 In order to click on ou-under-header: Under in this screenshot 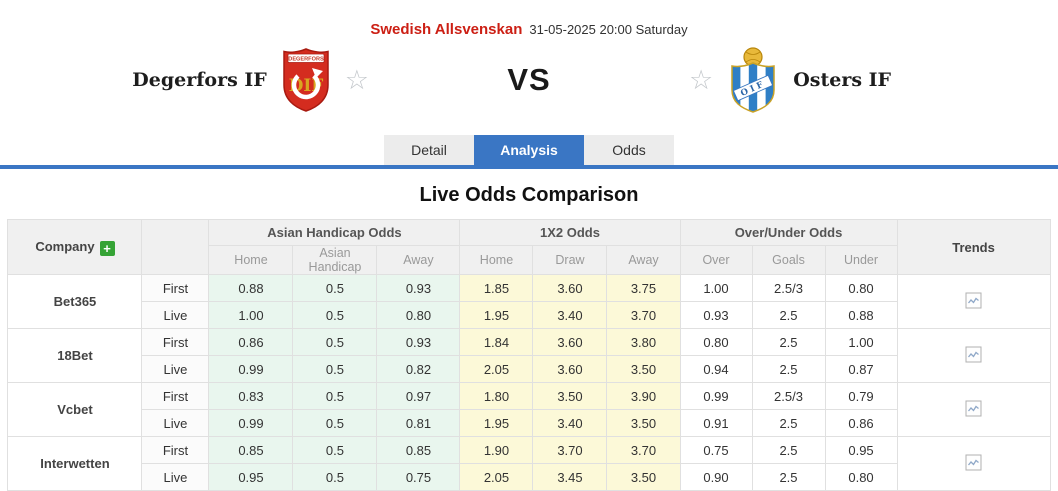, I will do `click(861, 260)`.